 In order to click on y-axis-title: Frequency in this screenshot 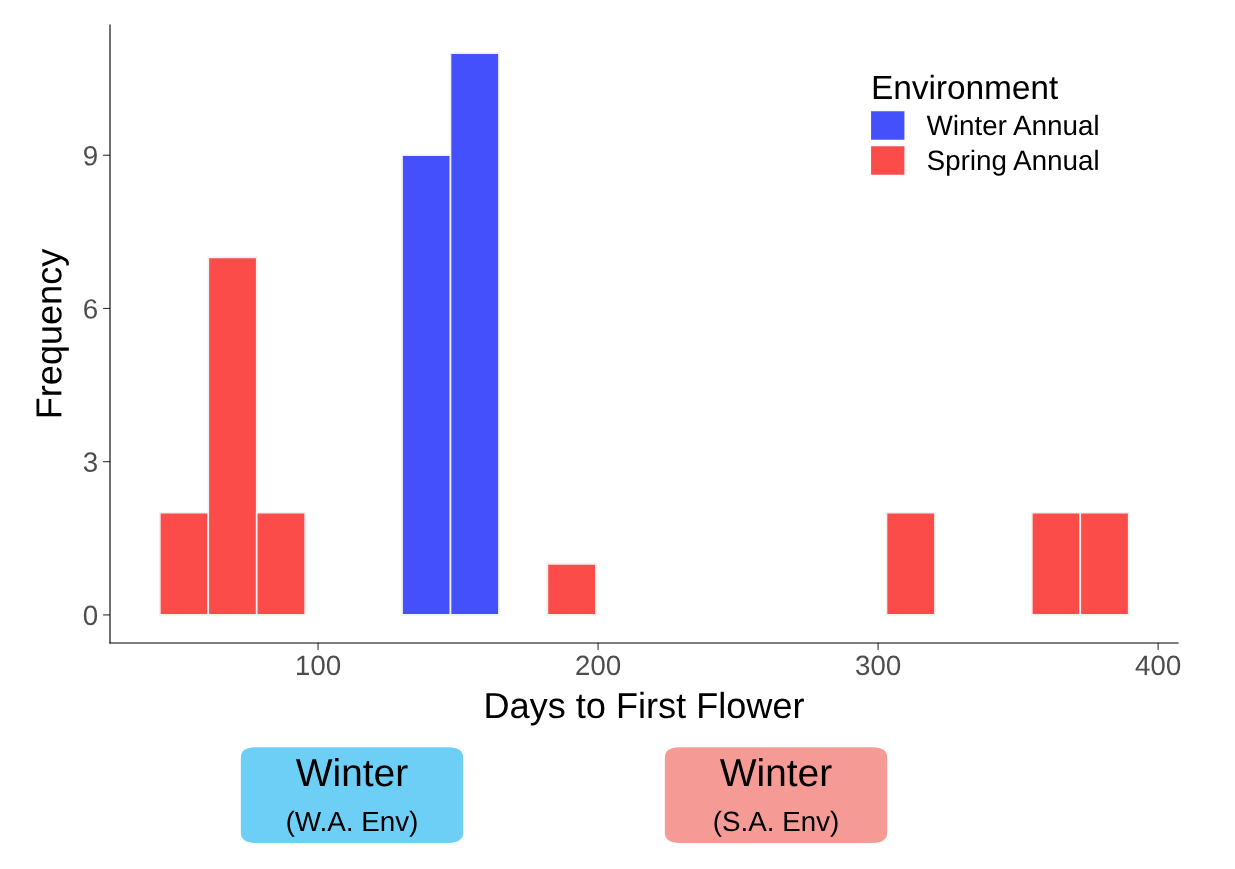, I will do `click(52, 332)`.